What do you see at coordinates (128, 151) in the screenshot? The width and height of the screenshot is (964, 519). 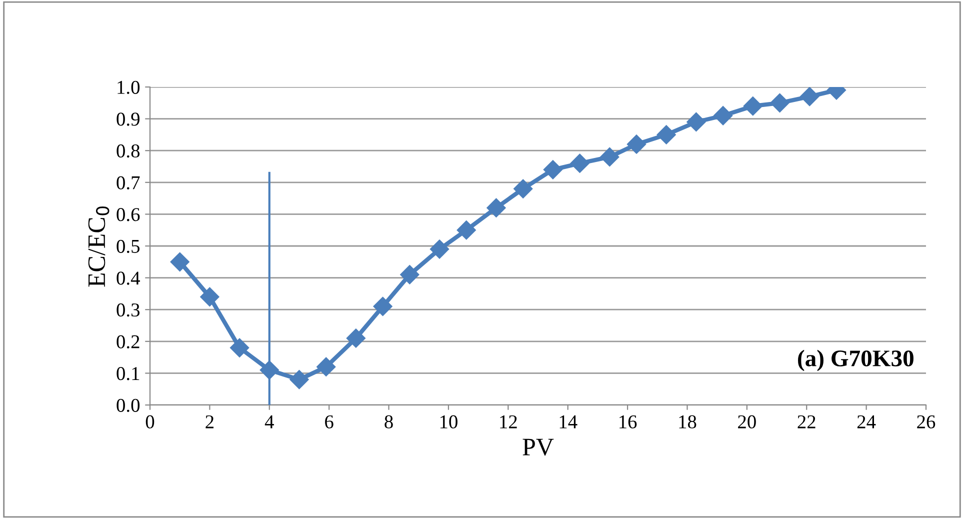 I see `y-tick-label: 0.8` at bounding box center [128, 151].